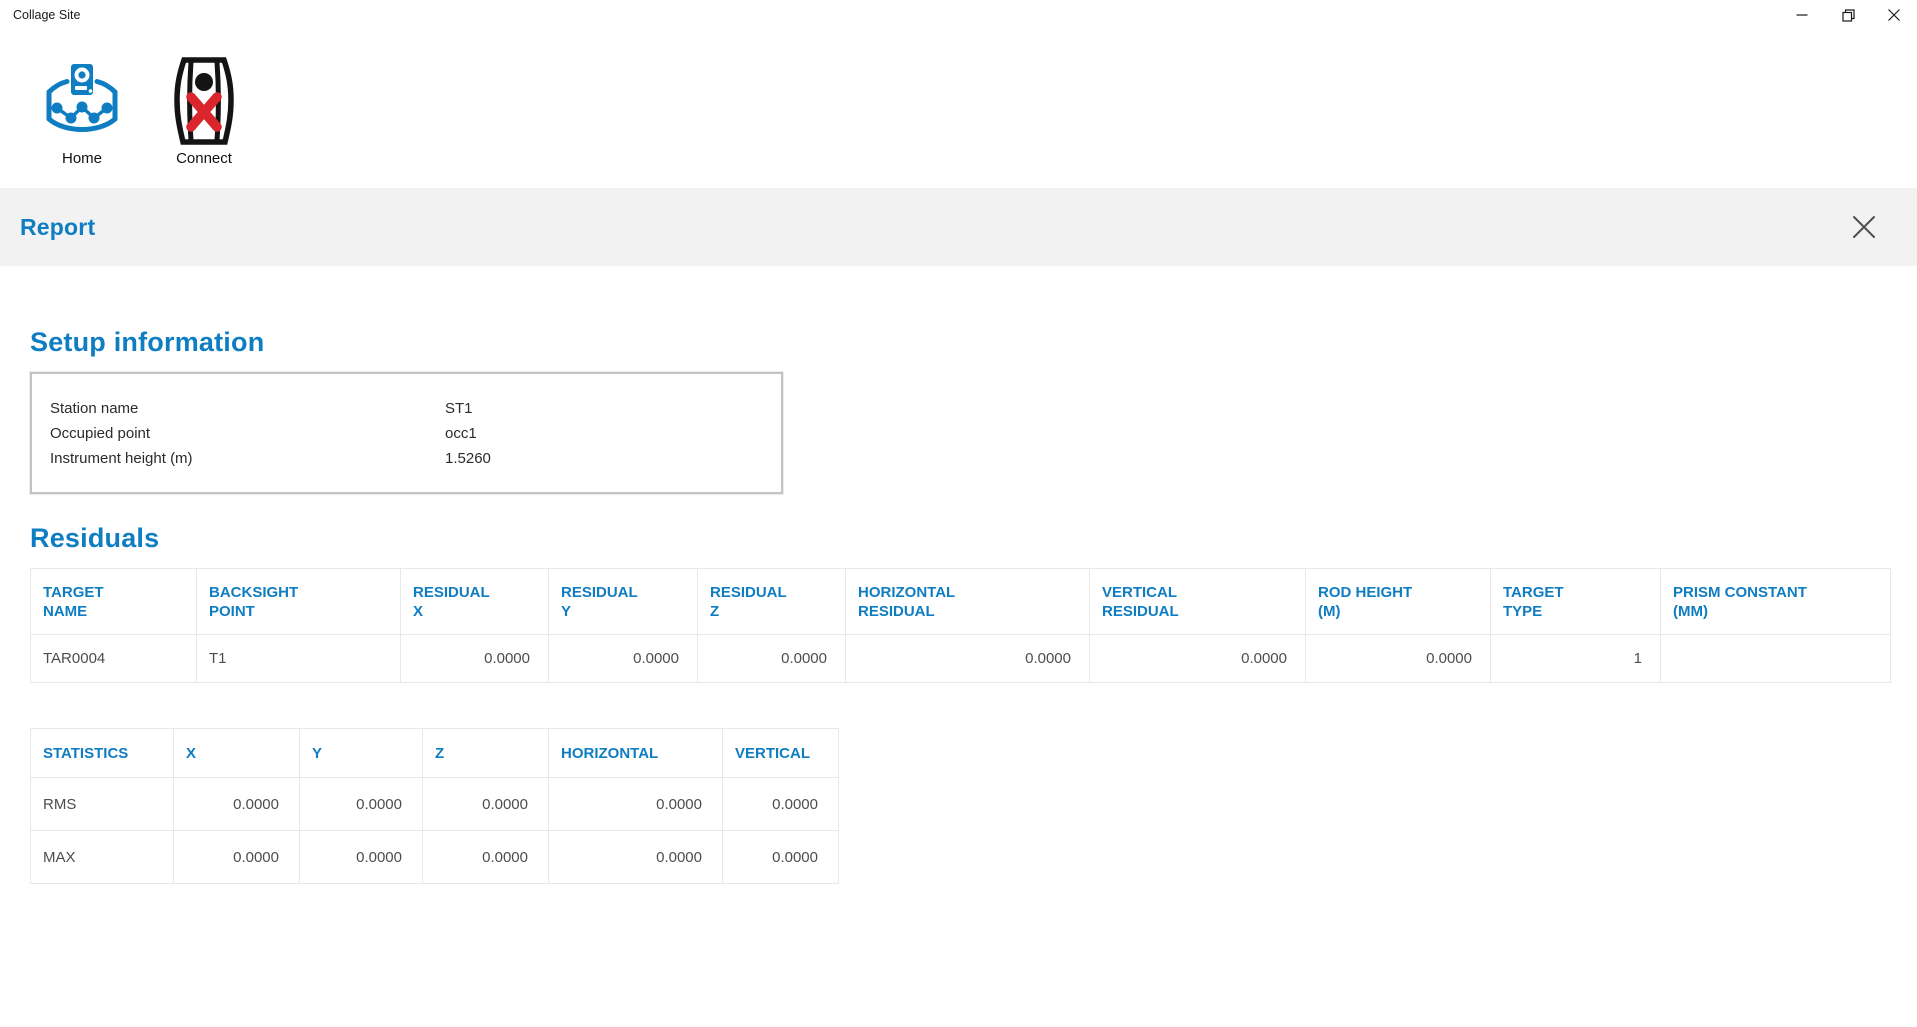  Describe the element at coordinates (474, 601) in the screenshot. I see `col-header-residual-x: RESIDUAL X` at that location.